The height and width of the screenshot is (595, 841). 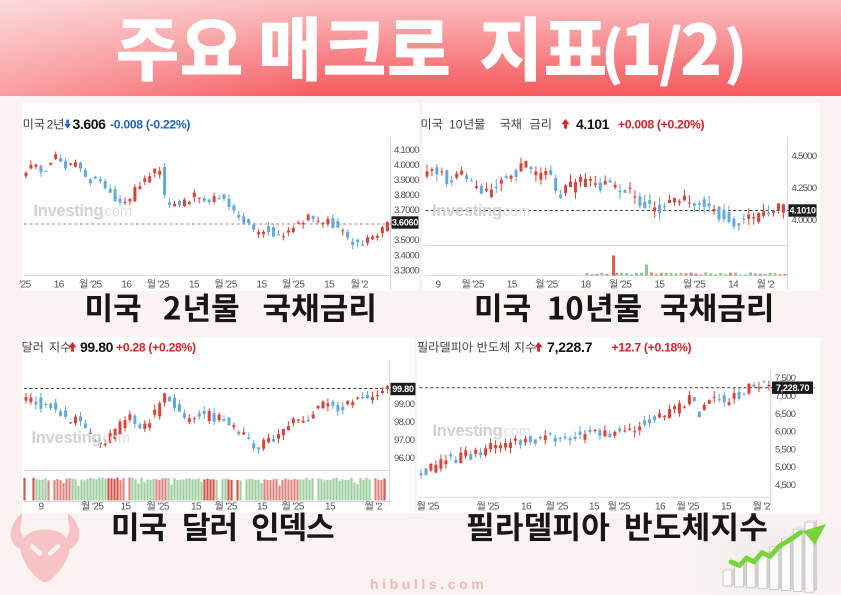 What do you see at coordinates (793, 388) in the screenshot?
I see `svg-text: 7,228.70` at bounding box center [793, 388].